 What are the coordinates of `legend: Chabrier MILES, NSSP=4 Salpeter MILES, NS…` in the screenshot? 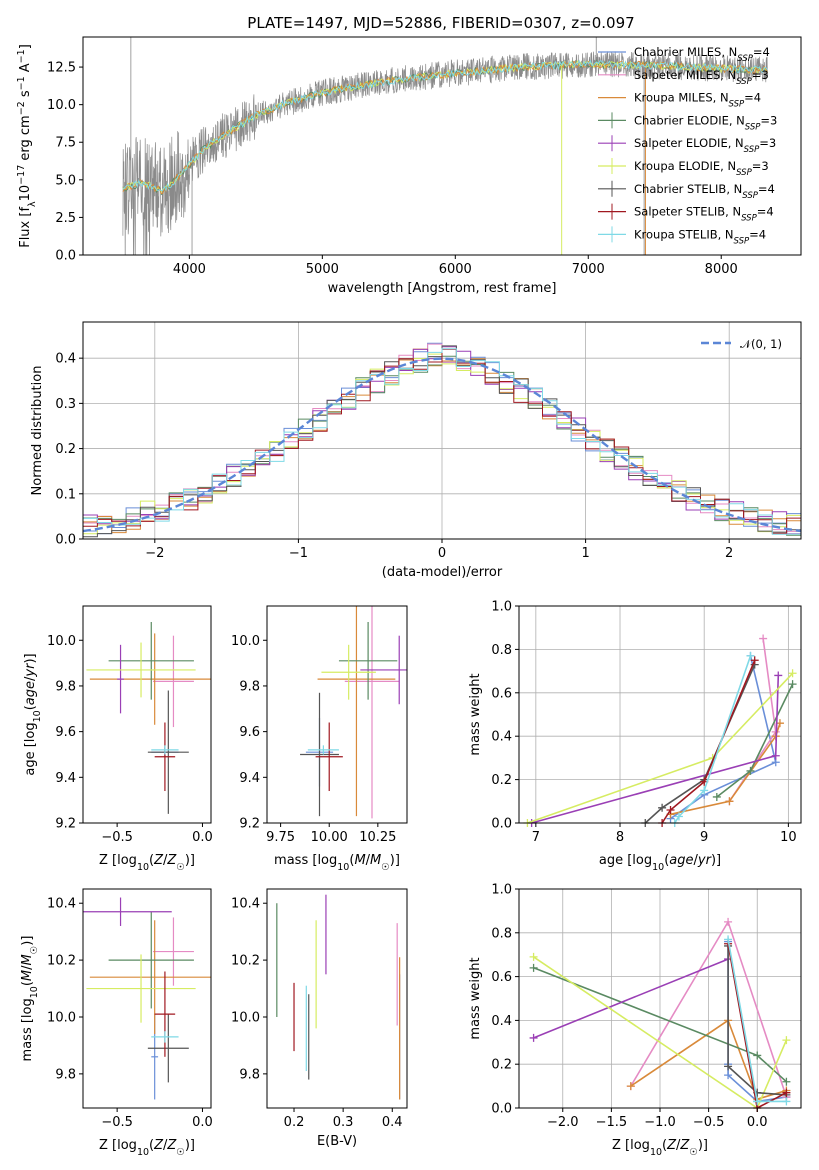 It's located at (687, 145).